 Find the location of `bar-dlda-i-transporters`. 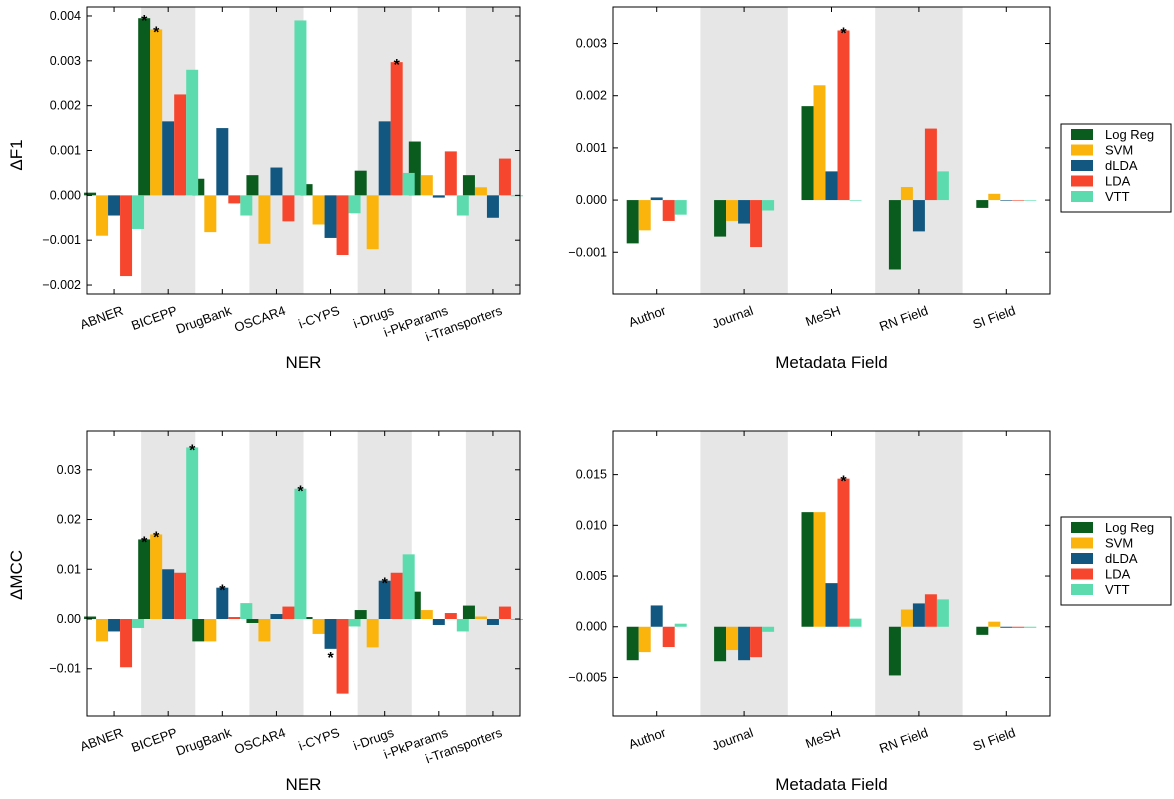

bar-dlda-i-transporters is located at coordinates (492, 622).